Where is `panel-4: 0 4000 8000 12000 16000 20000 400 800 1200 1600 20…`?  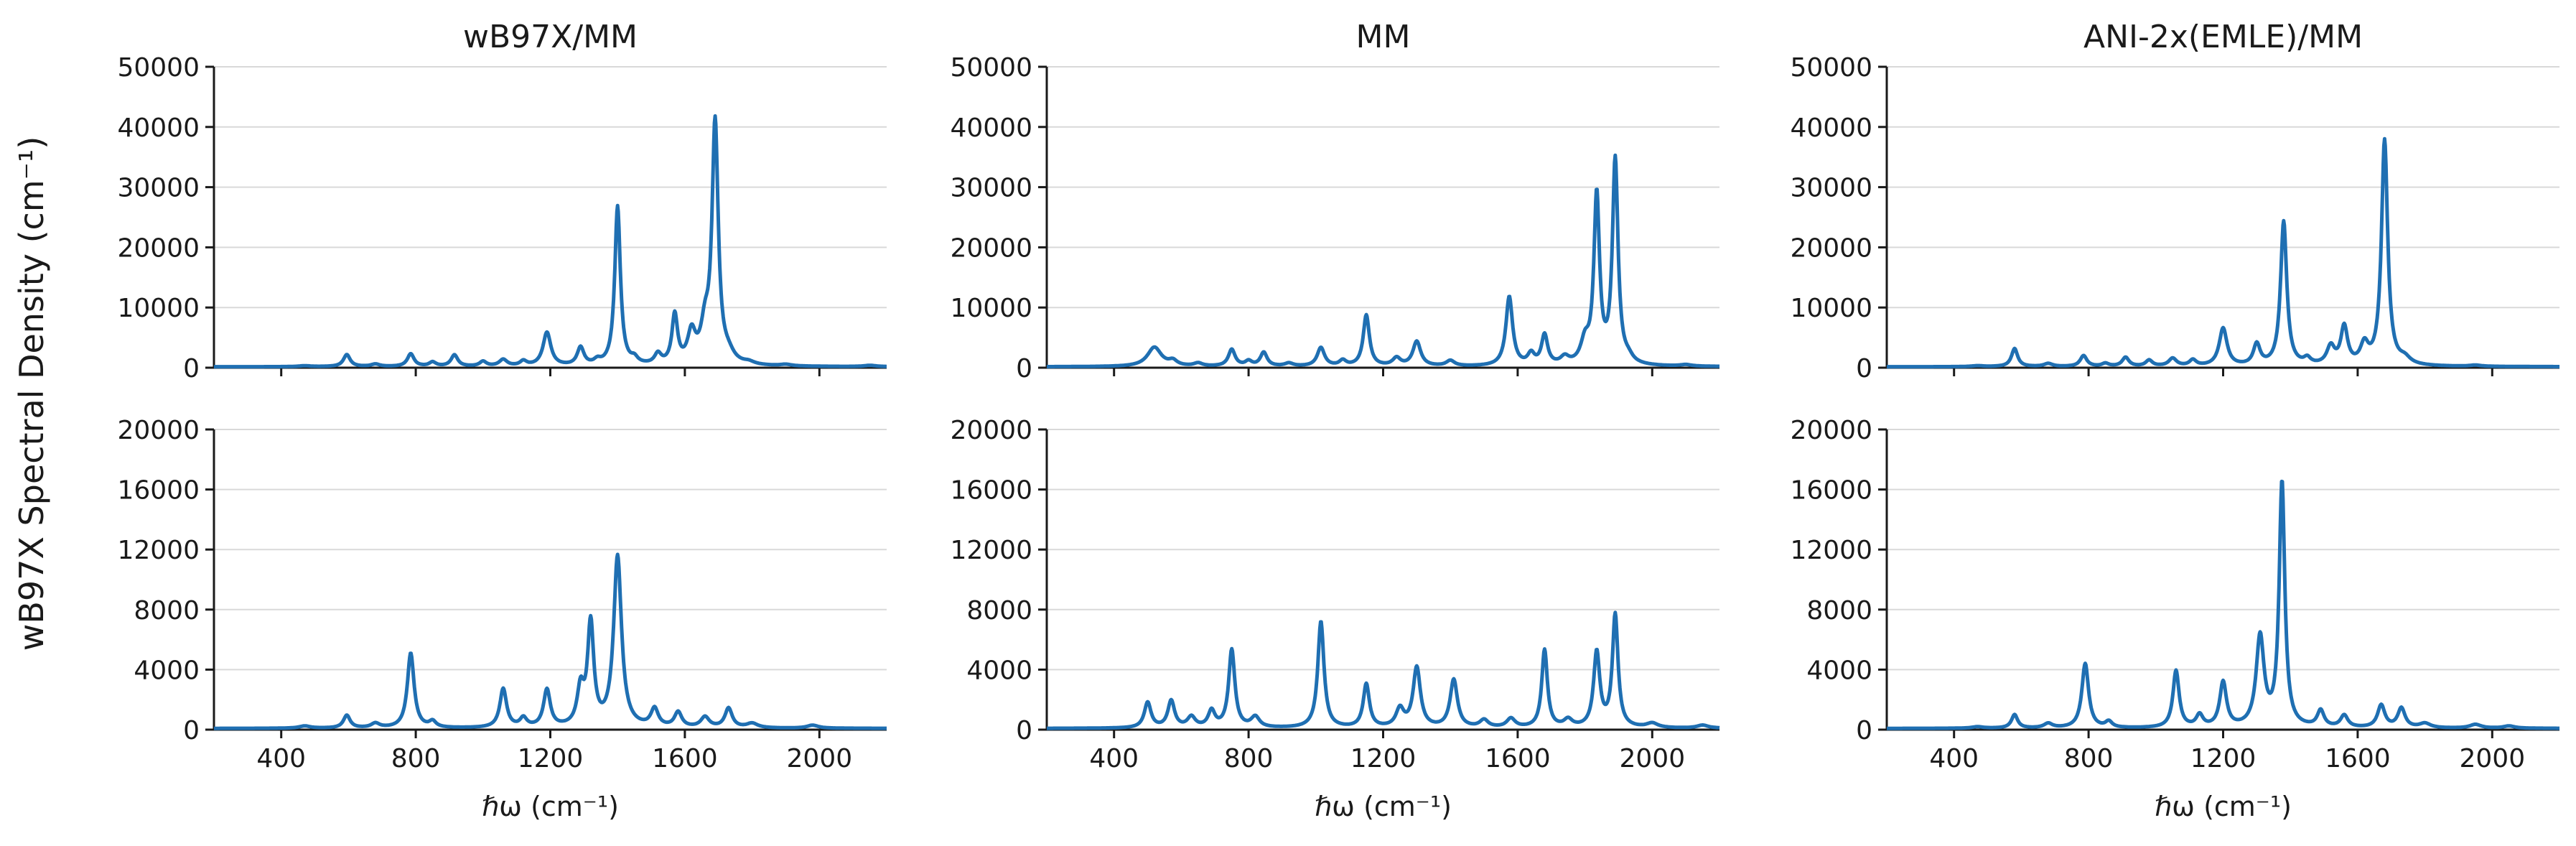 panel-4: 0 4000 8000 12000 16000 20000 400 800 1200 1600 20… is located at coordinates (502, 619).